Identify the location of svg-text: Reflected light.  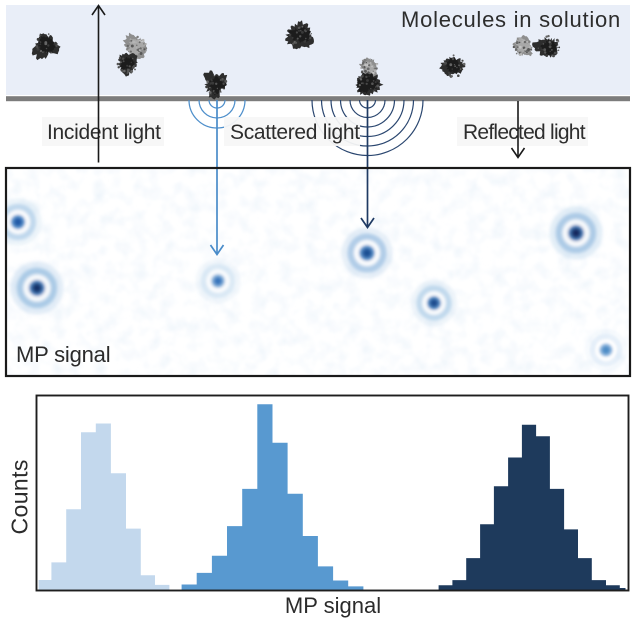
(524, 132).